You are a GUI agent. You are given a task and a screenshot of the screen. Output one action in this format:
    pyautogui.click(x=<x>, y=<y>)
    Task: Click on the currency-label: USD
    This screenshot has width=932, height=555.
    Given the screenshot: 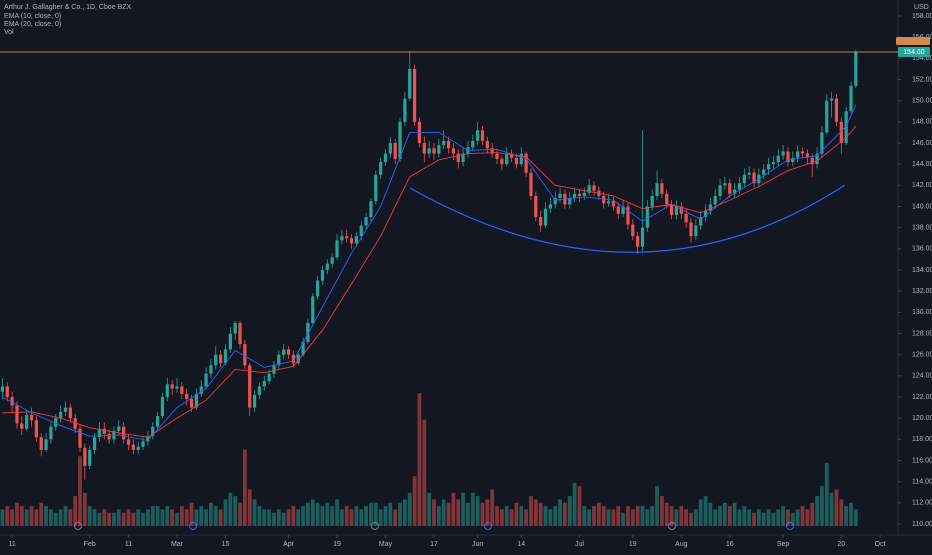 What is the action you would take?
    pyautogui.click(x=921, y=7)
    